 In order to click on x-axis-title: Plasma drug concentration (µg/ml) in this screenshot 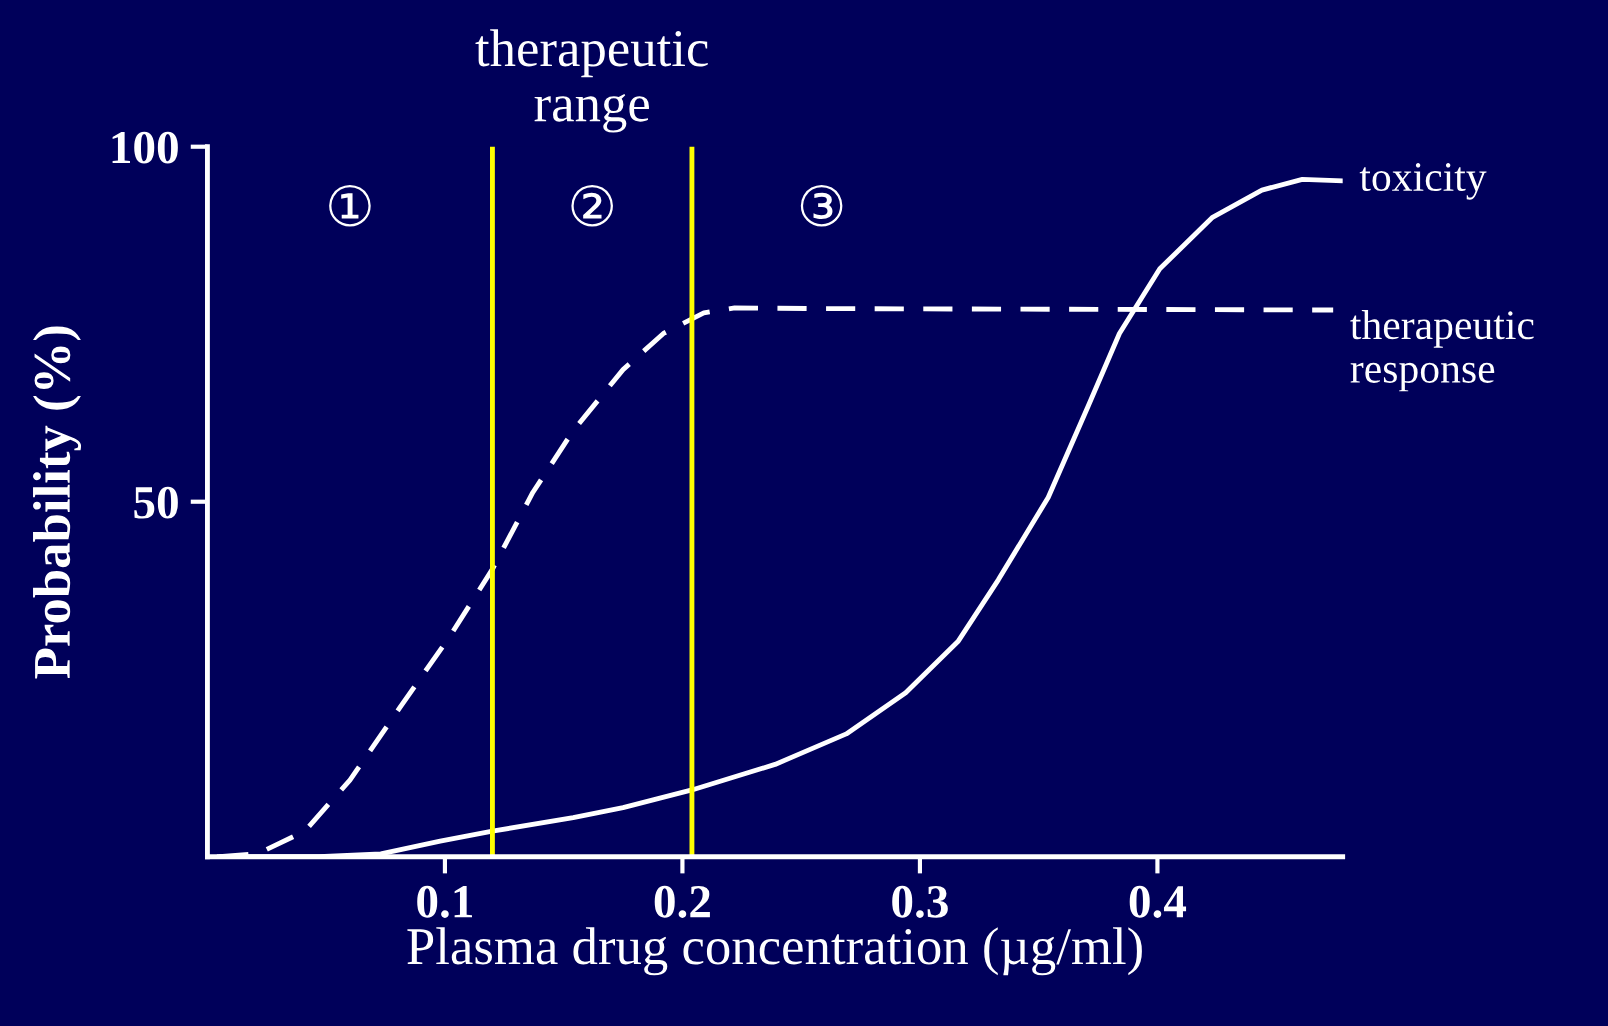, I will do `click(774, 951)`.